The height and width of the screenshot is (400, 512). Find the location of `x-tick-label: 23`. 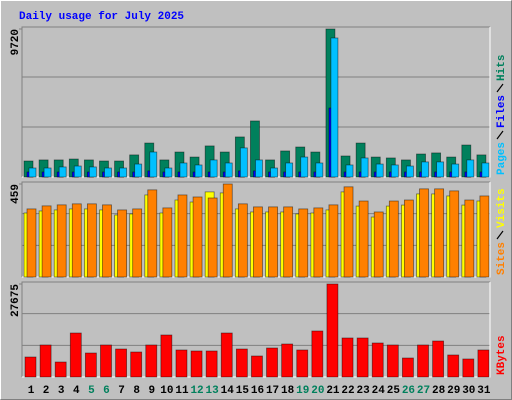

x-tick-label: 23 is located at coordinates (364, 391).